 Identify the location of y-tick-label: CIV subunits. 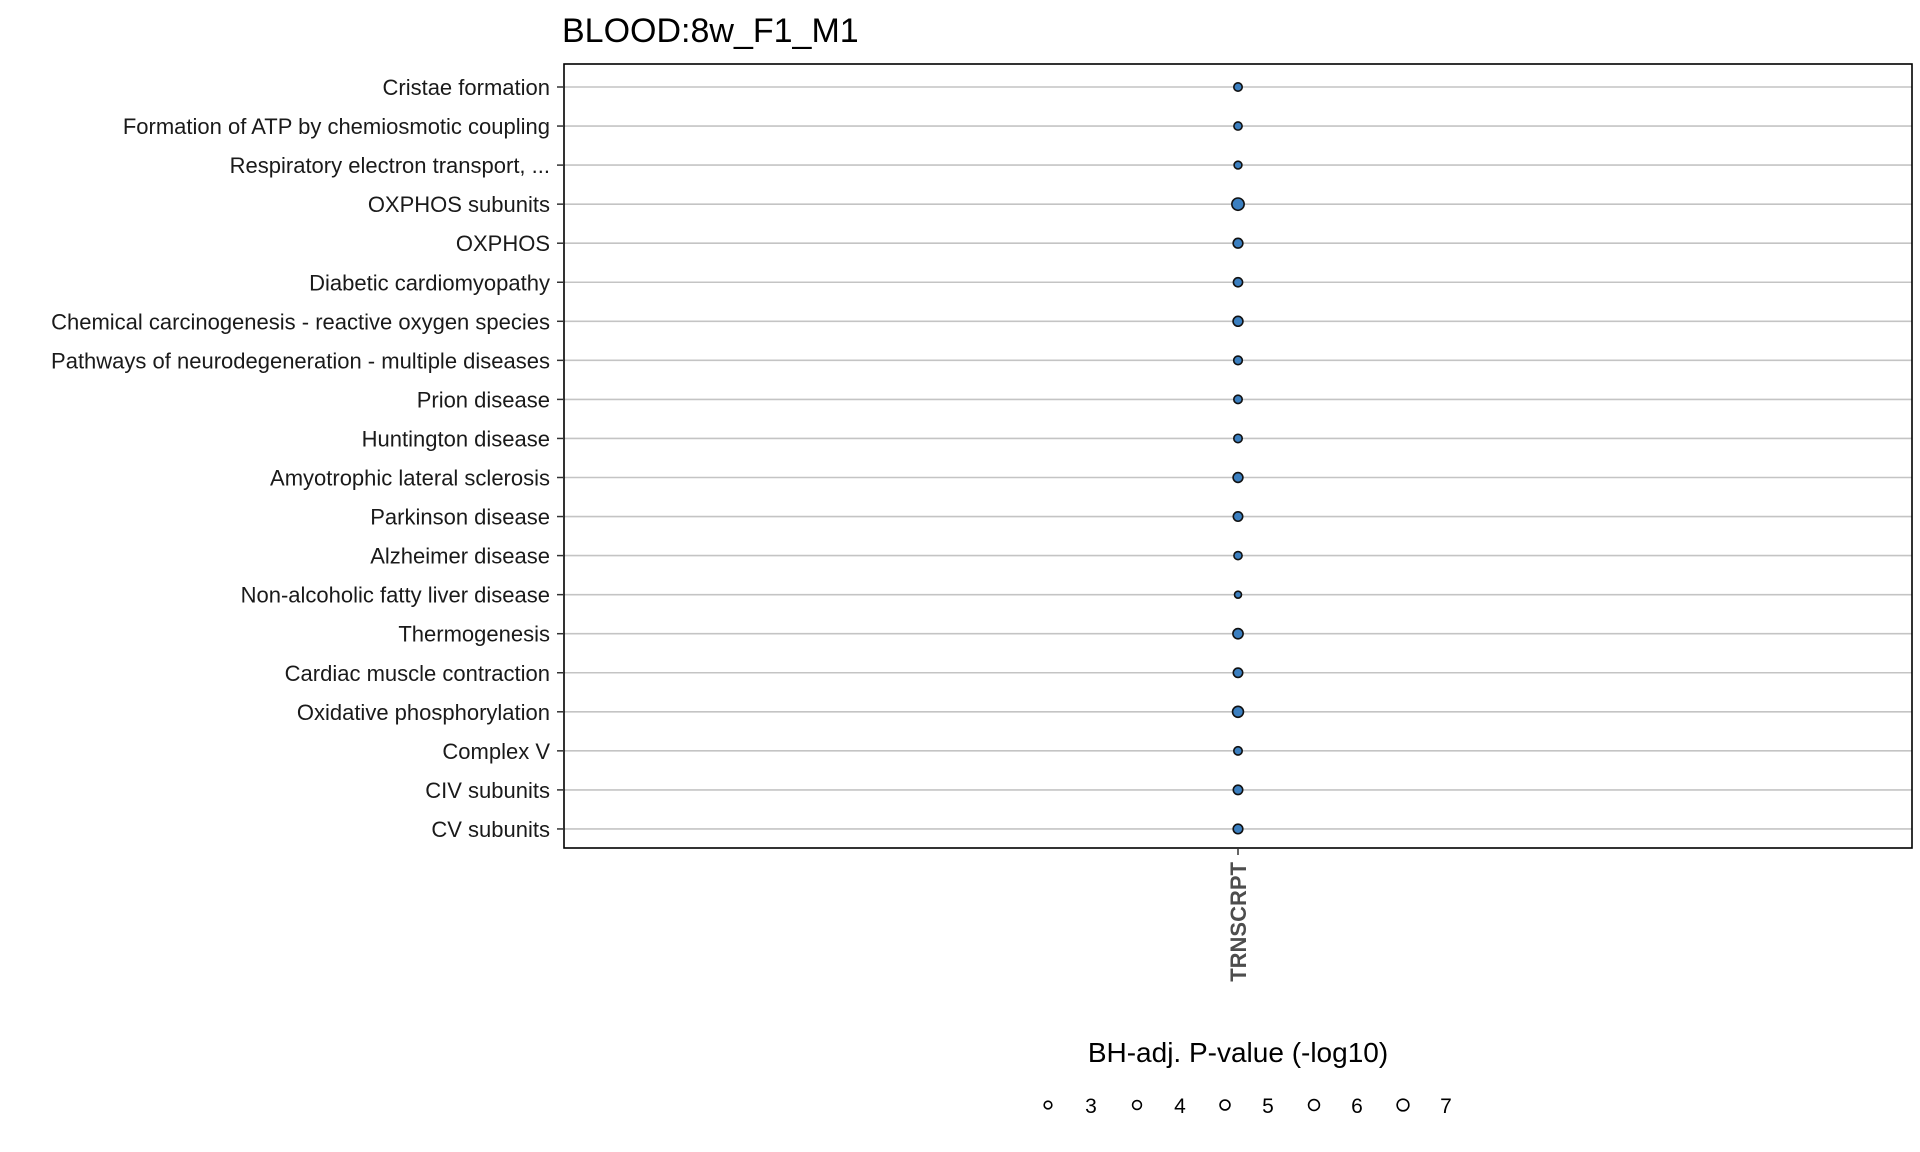
(487, 790).